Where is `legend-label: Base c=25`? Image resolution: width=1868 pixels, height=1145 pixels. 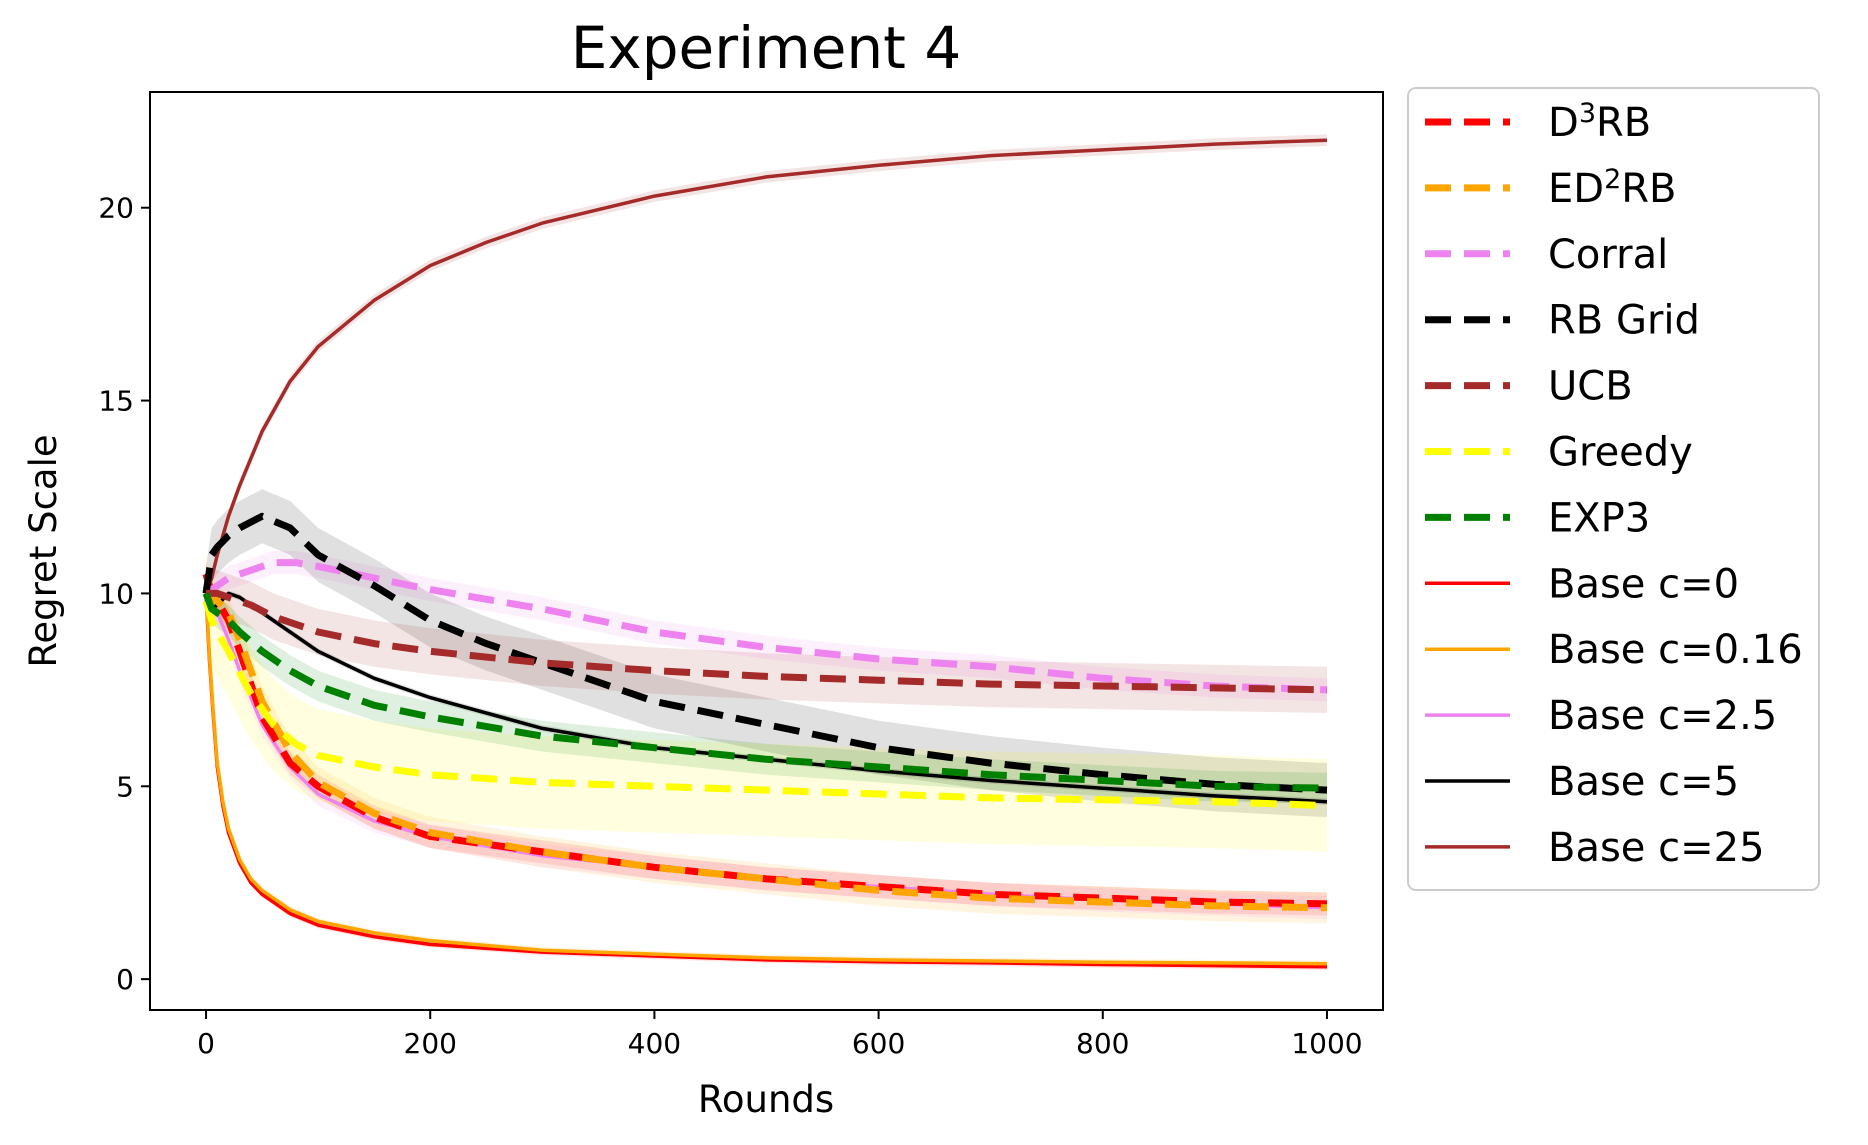
legend-label: Base c=25 is located at coordinates (1656, 848).